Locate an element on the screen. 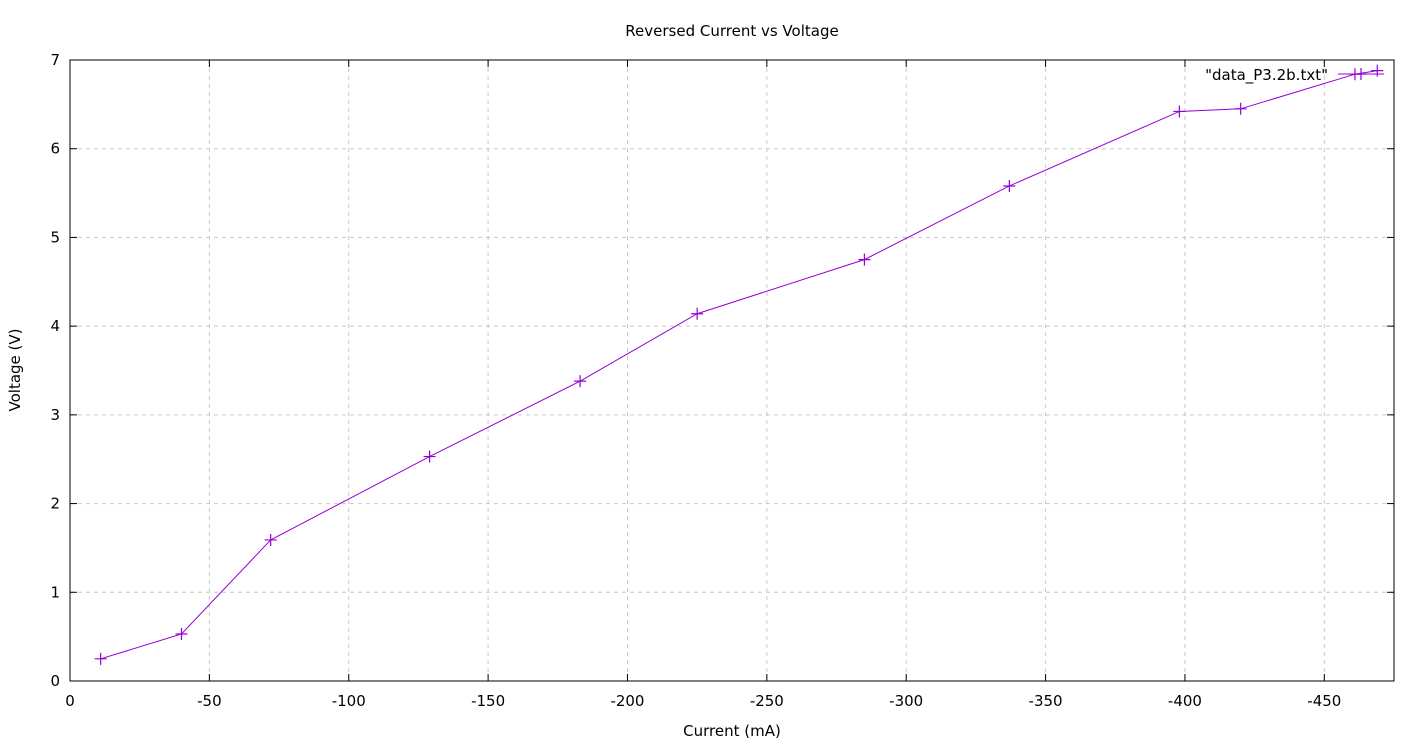  y-tick-labels: 0 1 2 3 4 5 6 7 is located at coordinates (55, 370).